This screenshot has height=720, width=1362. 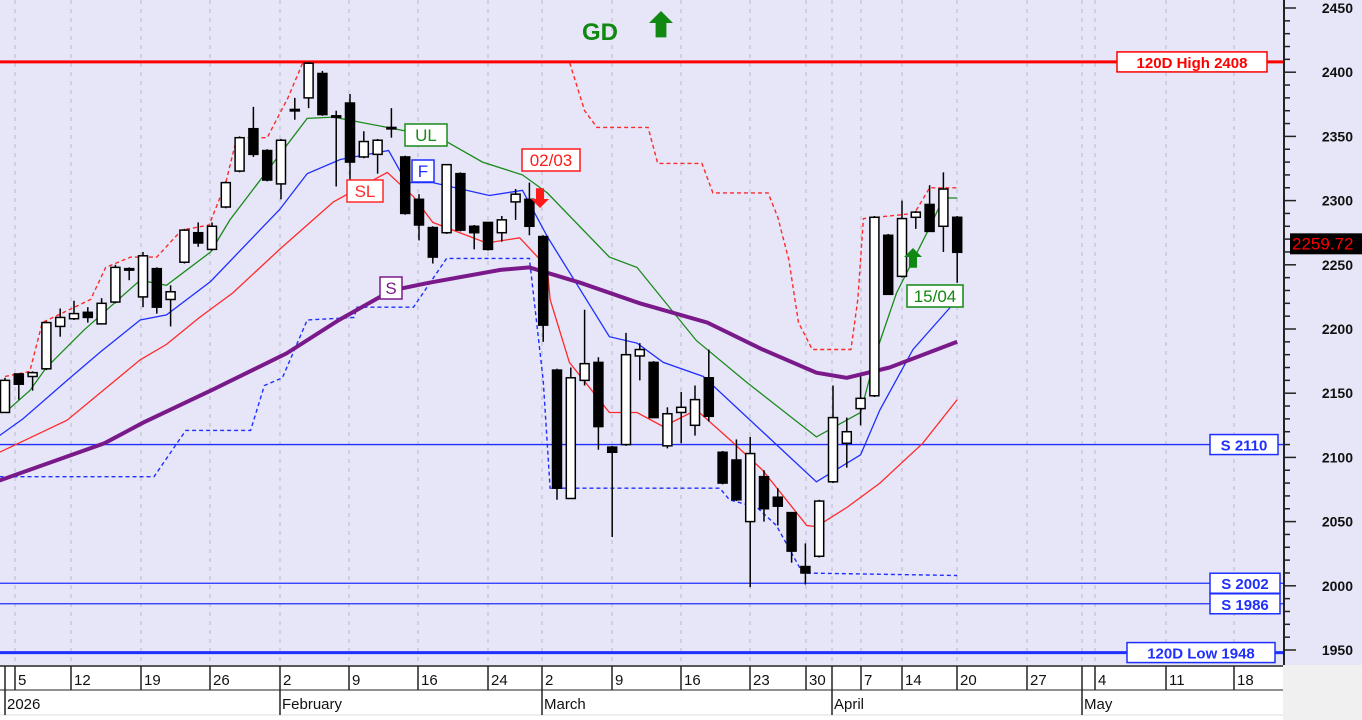 What do you see at coordinates (1337, 72) in the screenshot?
I see `y-tick-label: 2400` at bounding box center [1337, 72].